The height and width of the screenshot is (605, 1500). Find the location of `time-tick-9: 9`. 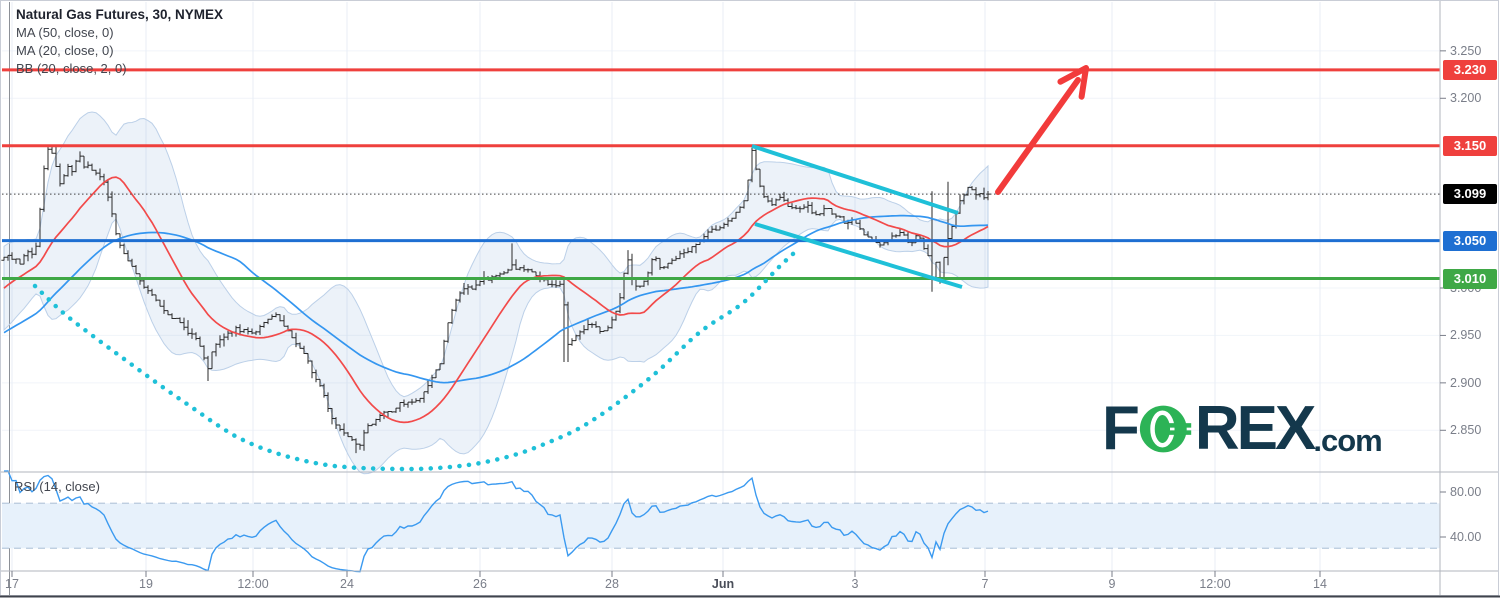

time-tick-9: 9 is located at coordinates (1112, 584).